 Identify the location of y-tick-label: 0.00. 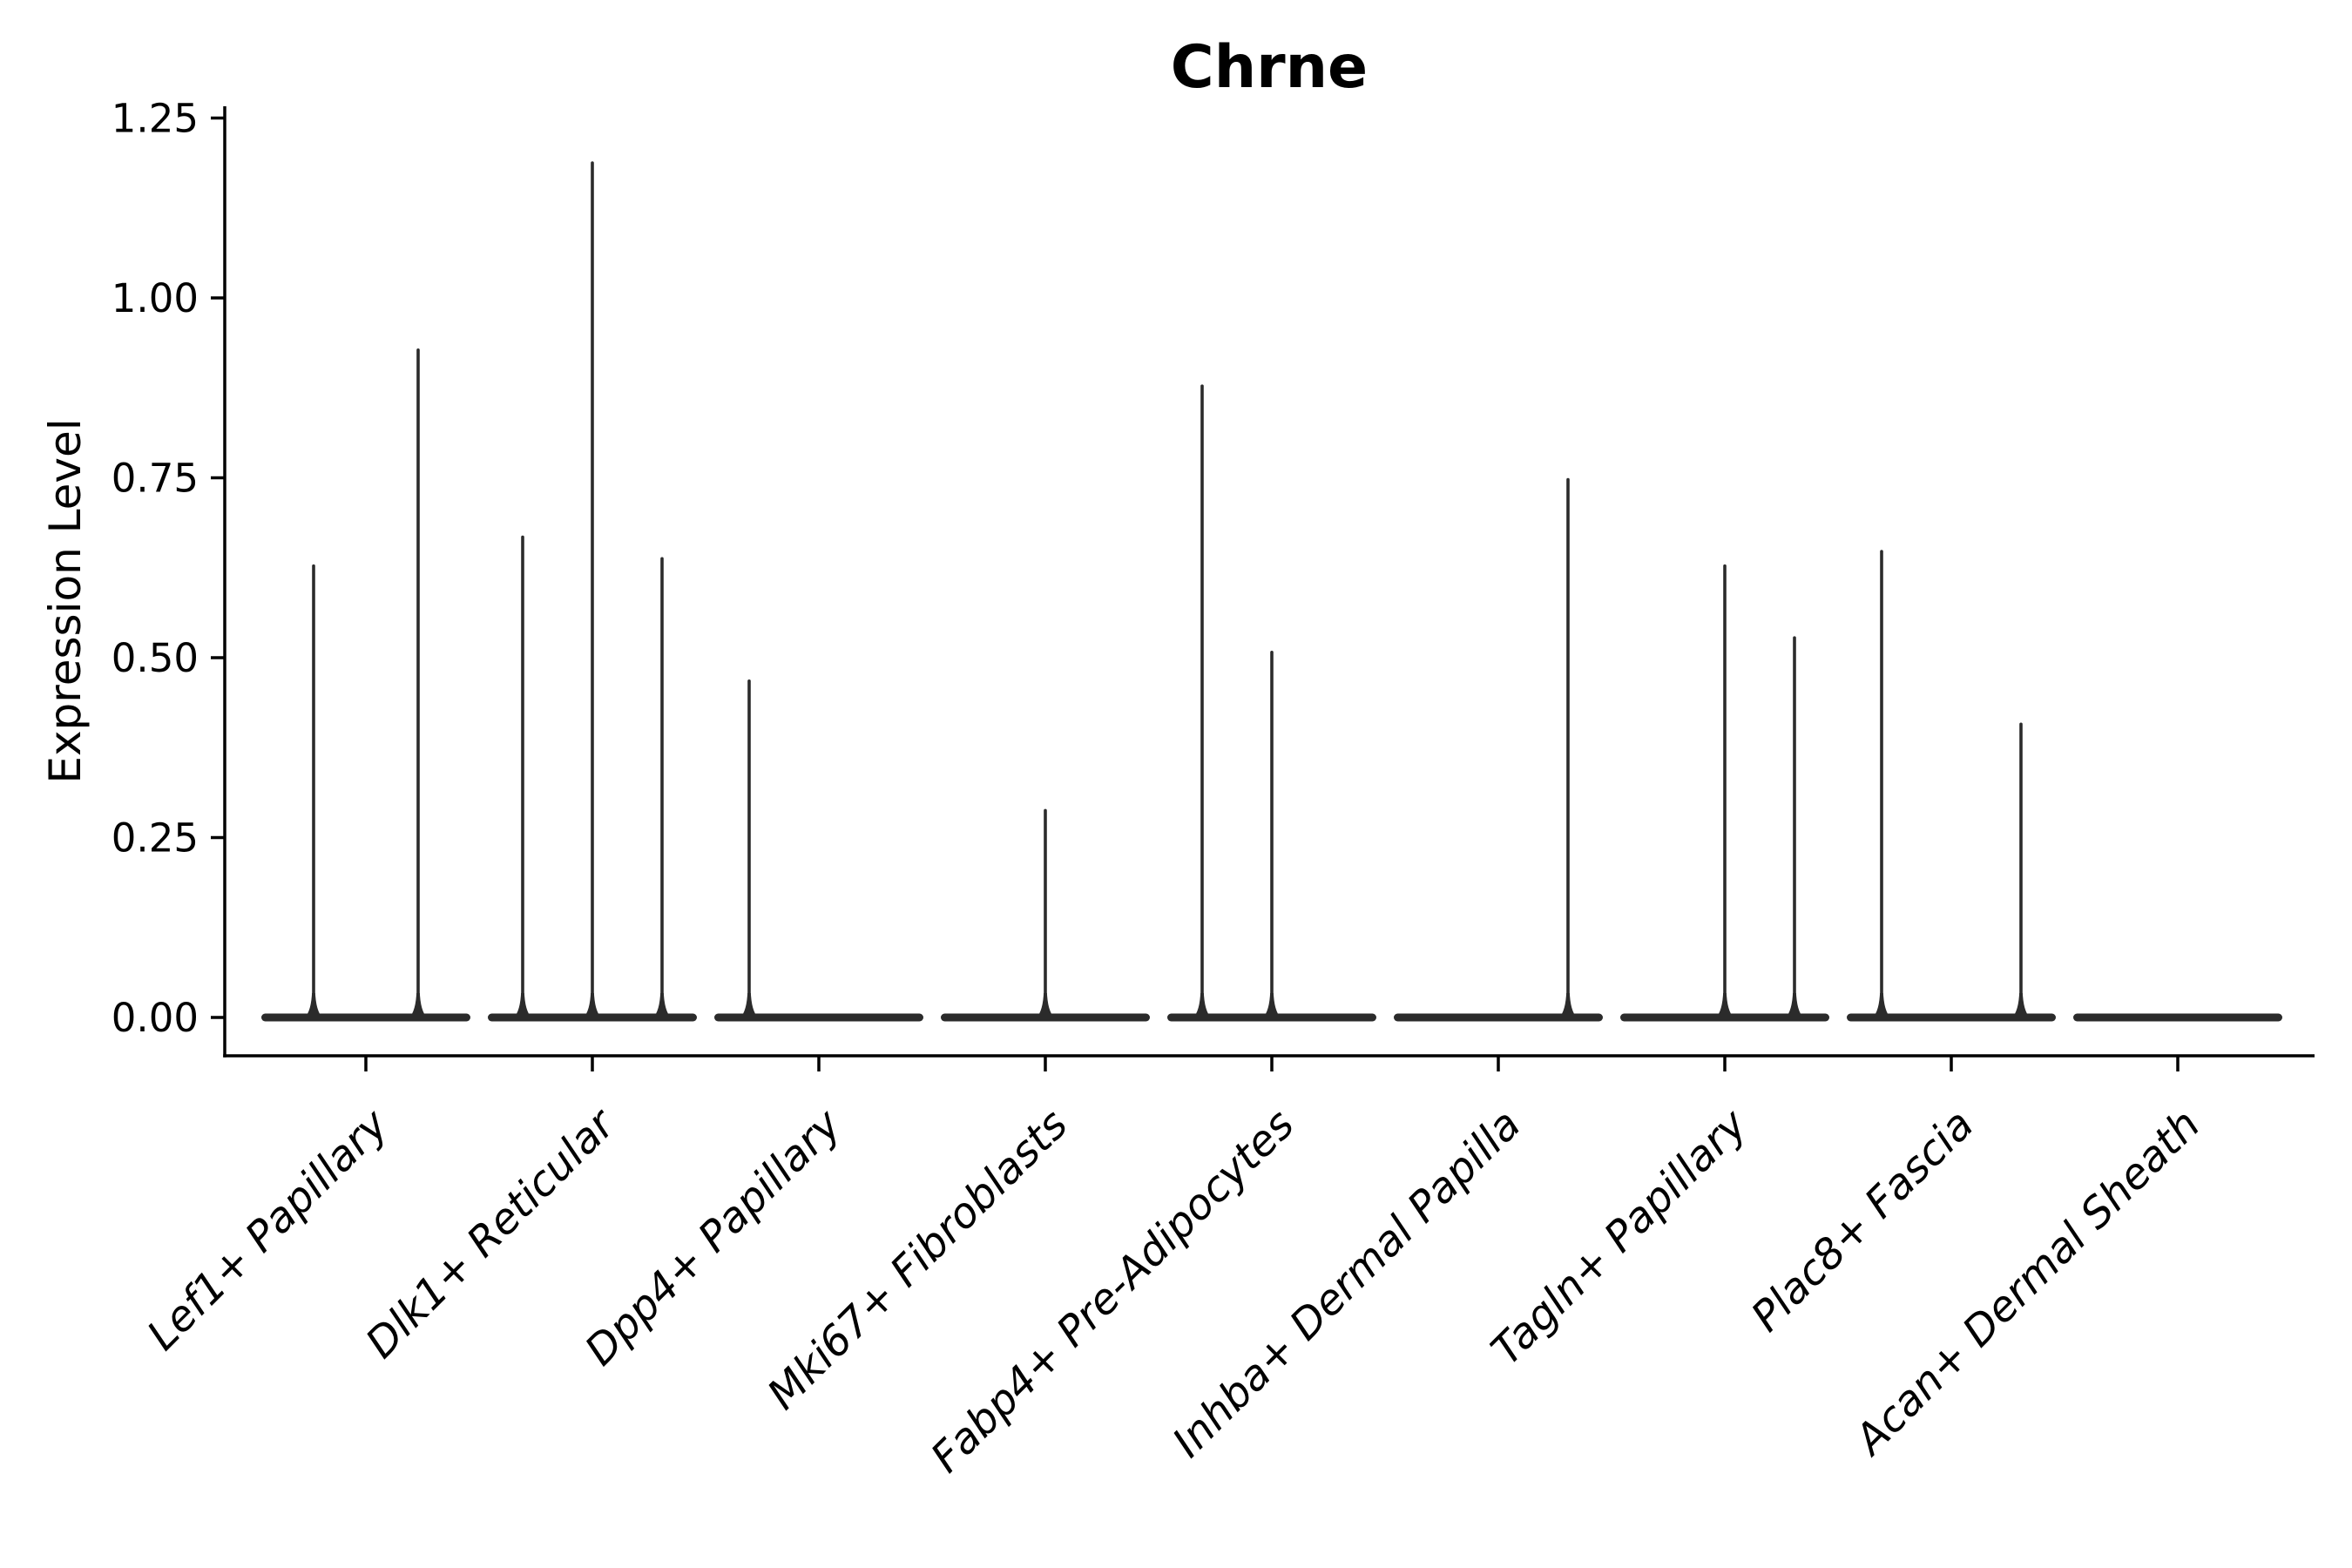
(155, 1018).